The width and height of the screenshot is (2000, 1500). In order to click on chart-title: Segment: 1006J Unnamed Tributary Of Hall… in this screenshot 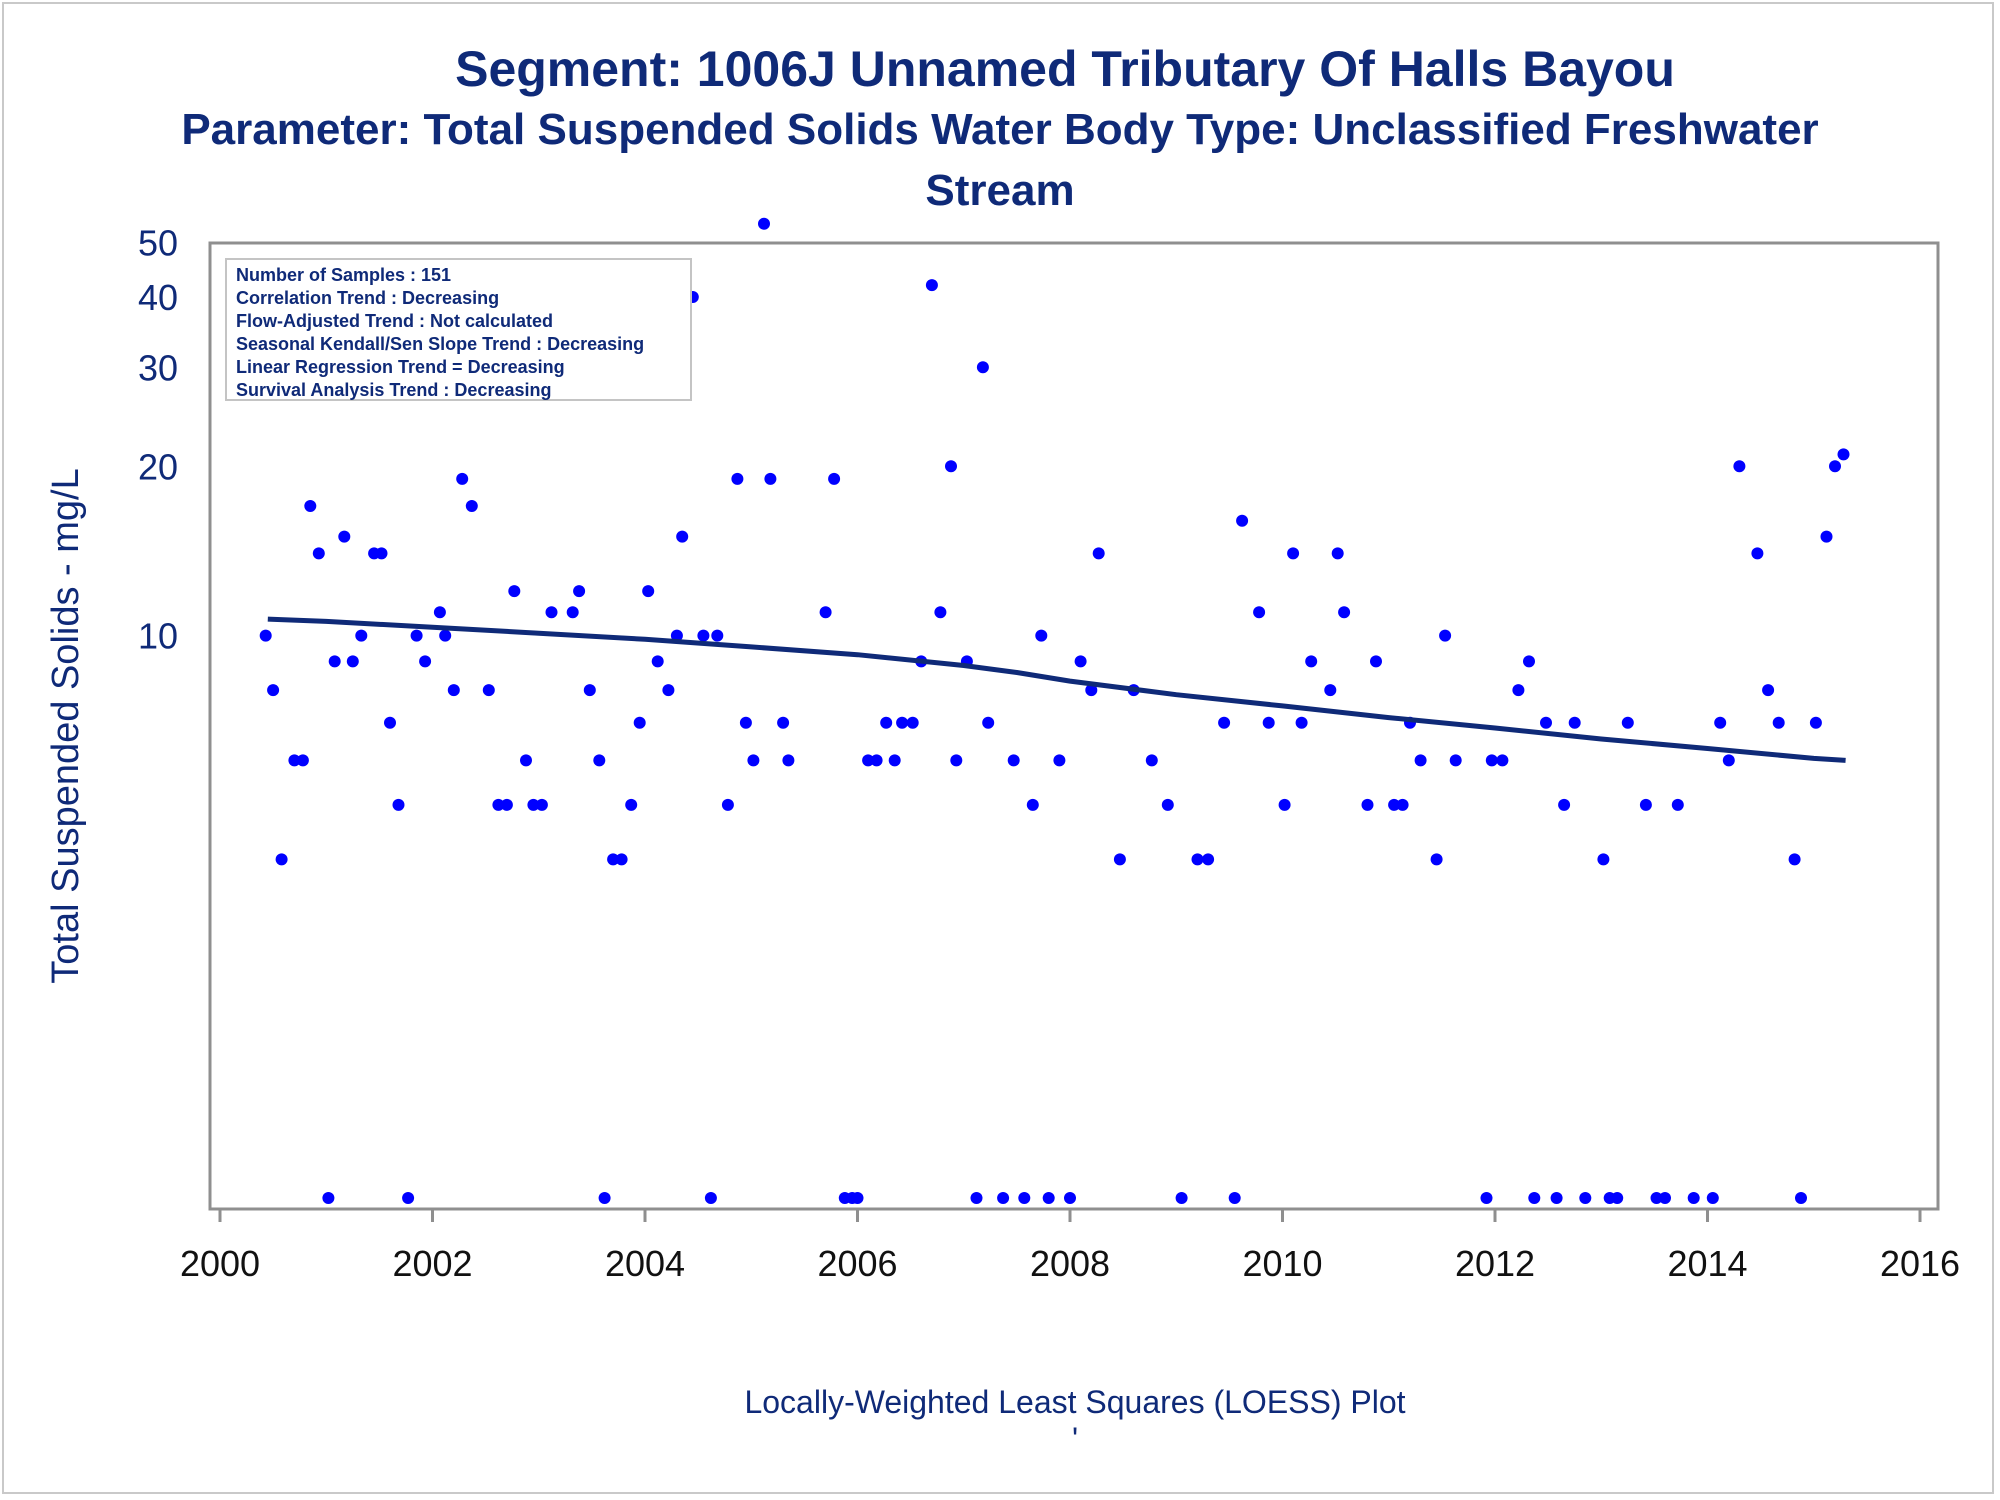, I will do `click(1065, 69)`.